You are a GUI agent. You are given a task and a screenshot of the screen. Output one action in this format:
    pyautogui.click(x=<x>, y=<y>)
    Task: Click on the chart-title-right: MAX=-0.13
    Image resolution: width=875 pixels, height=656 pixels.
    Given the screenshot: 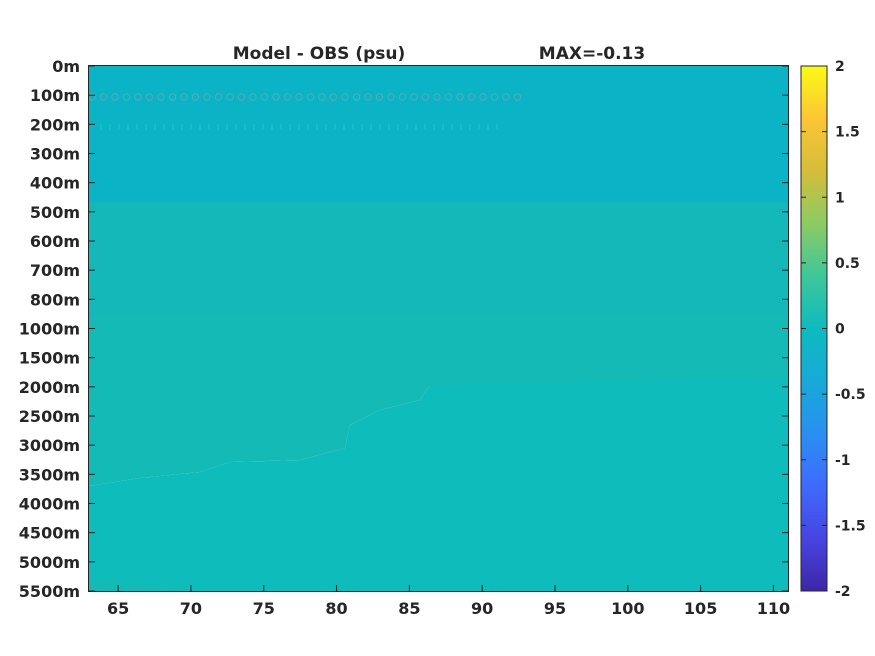 What is the action you would take?
    pyautogui.click(x=592, y=54)
    